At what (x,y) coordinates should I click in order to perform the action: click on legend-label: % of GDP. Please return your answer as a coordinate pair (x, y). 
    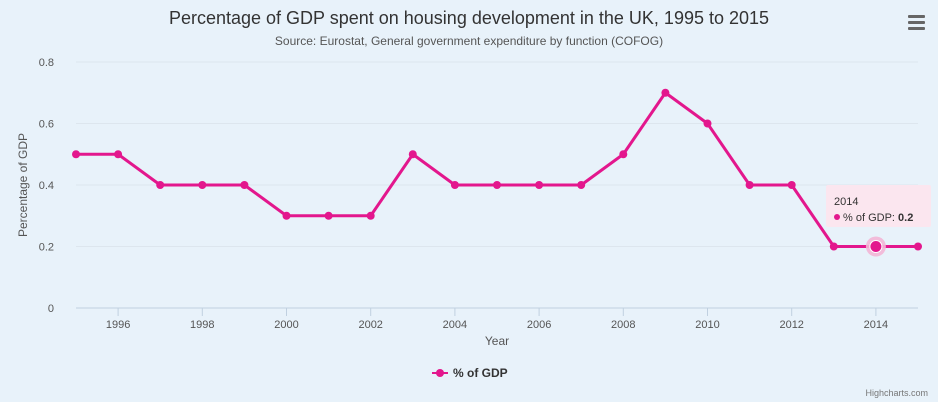
    Looking at the image, I should click on (480, 373).